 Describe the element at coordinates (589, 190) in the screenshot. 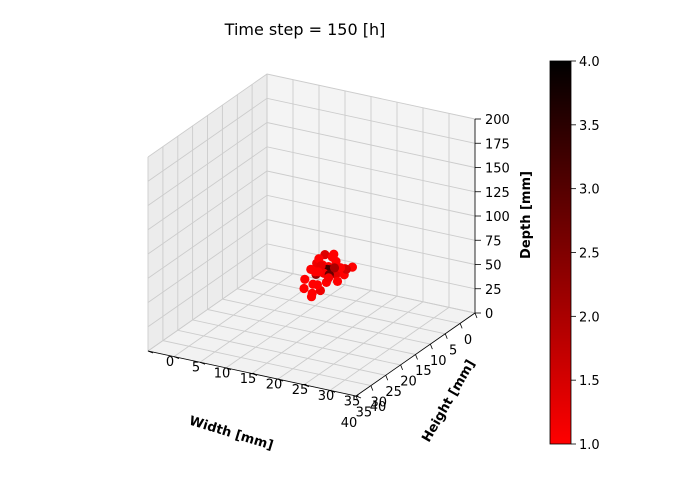

I see `colorbar-tick-label: 3.0` at that location.